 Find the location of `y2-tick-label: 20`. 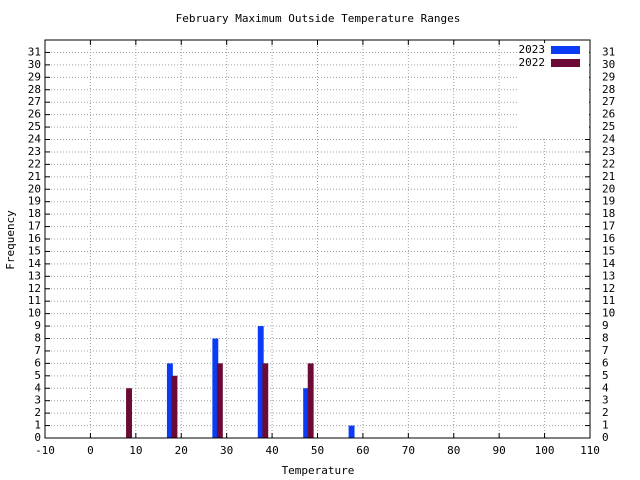

y2-tick-label: 20 is located at coordinates (608, 188).